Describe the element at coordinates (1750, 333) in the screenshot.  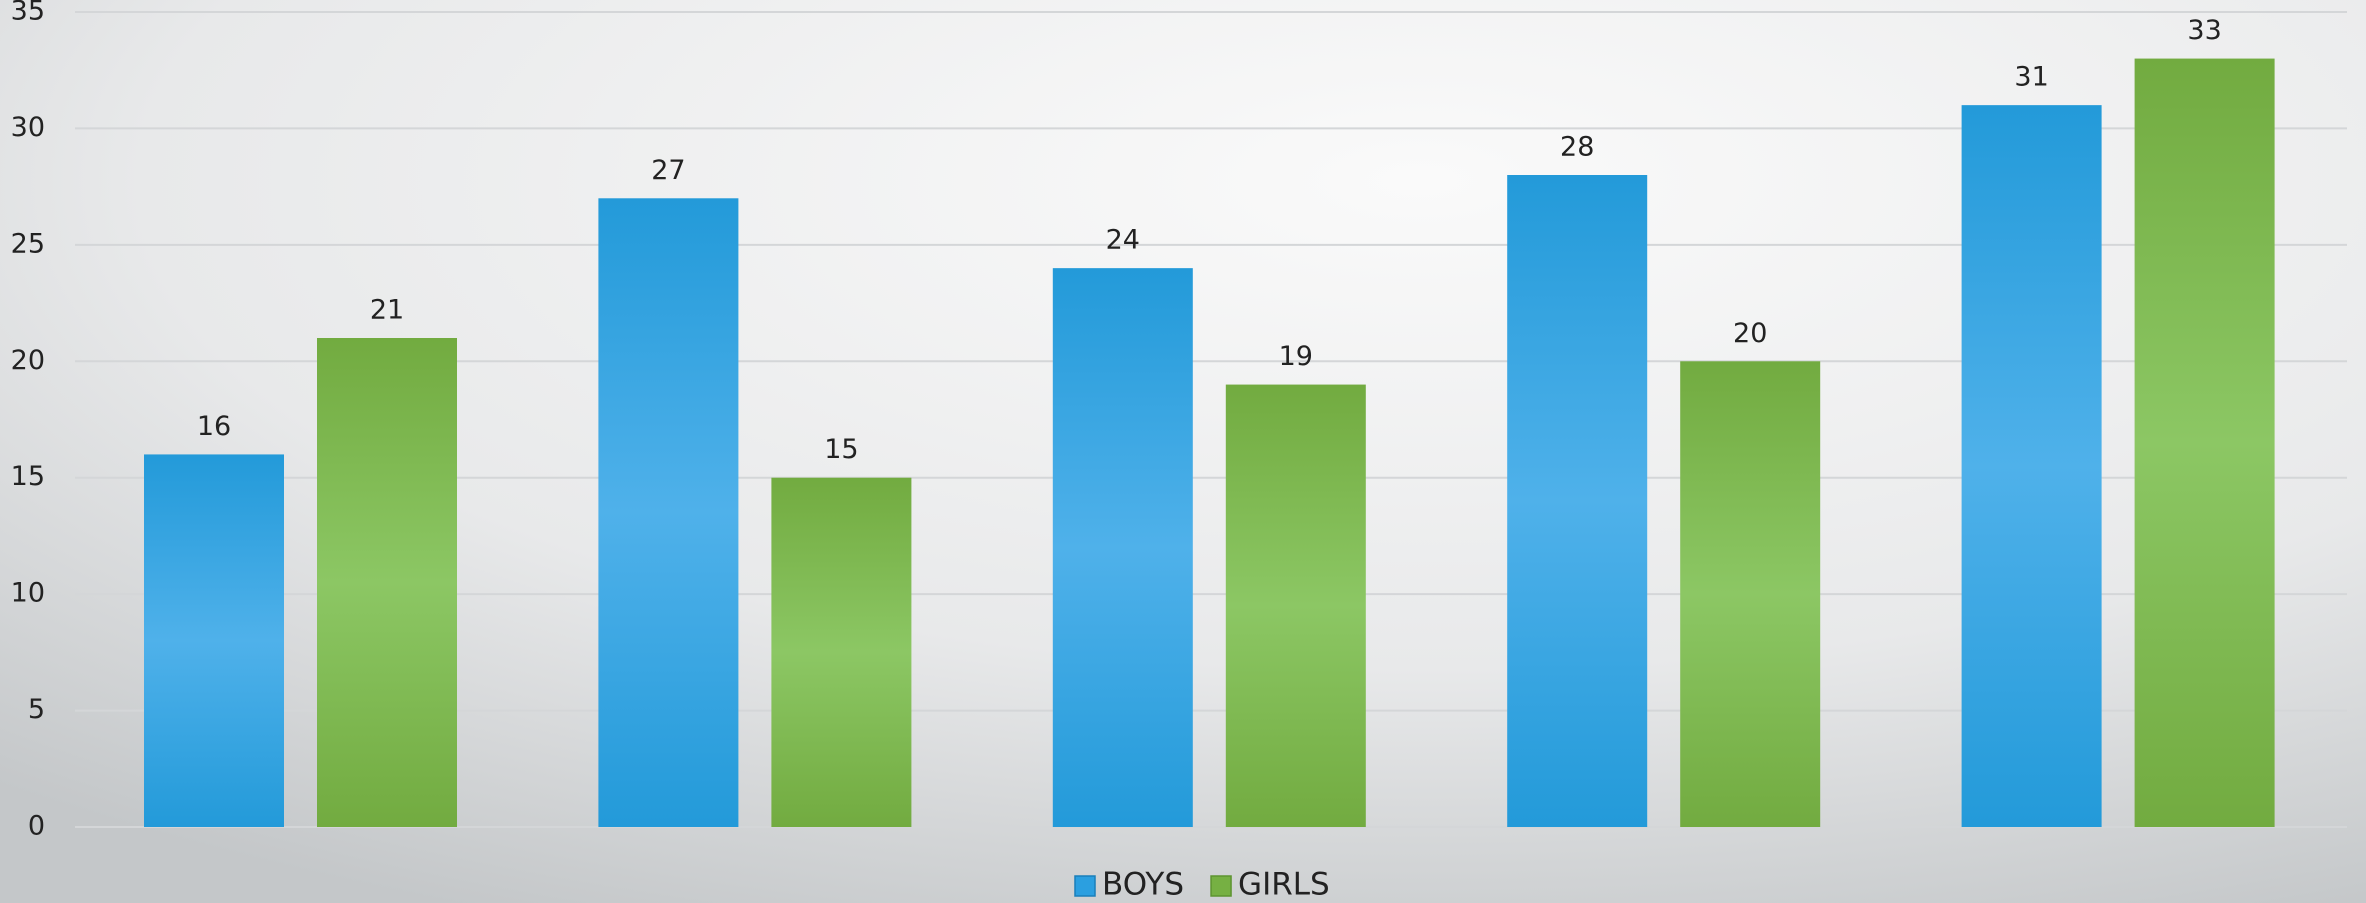
I see `value-label: 20` at that location.